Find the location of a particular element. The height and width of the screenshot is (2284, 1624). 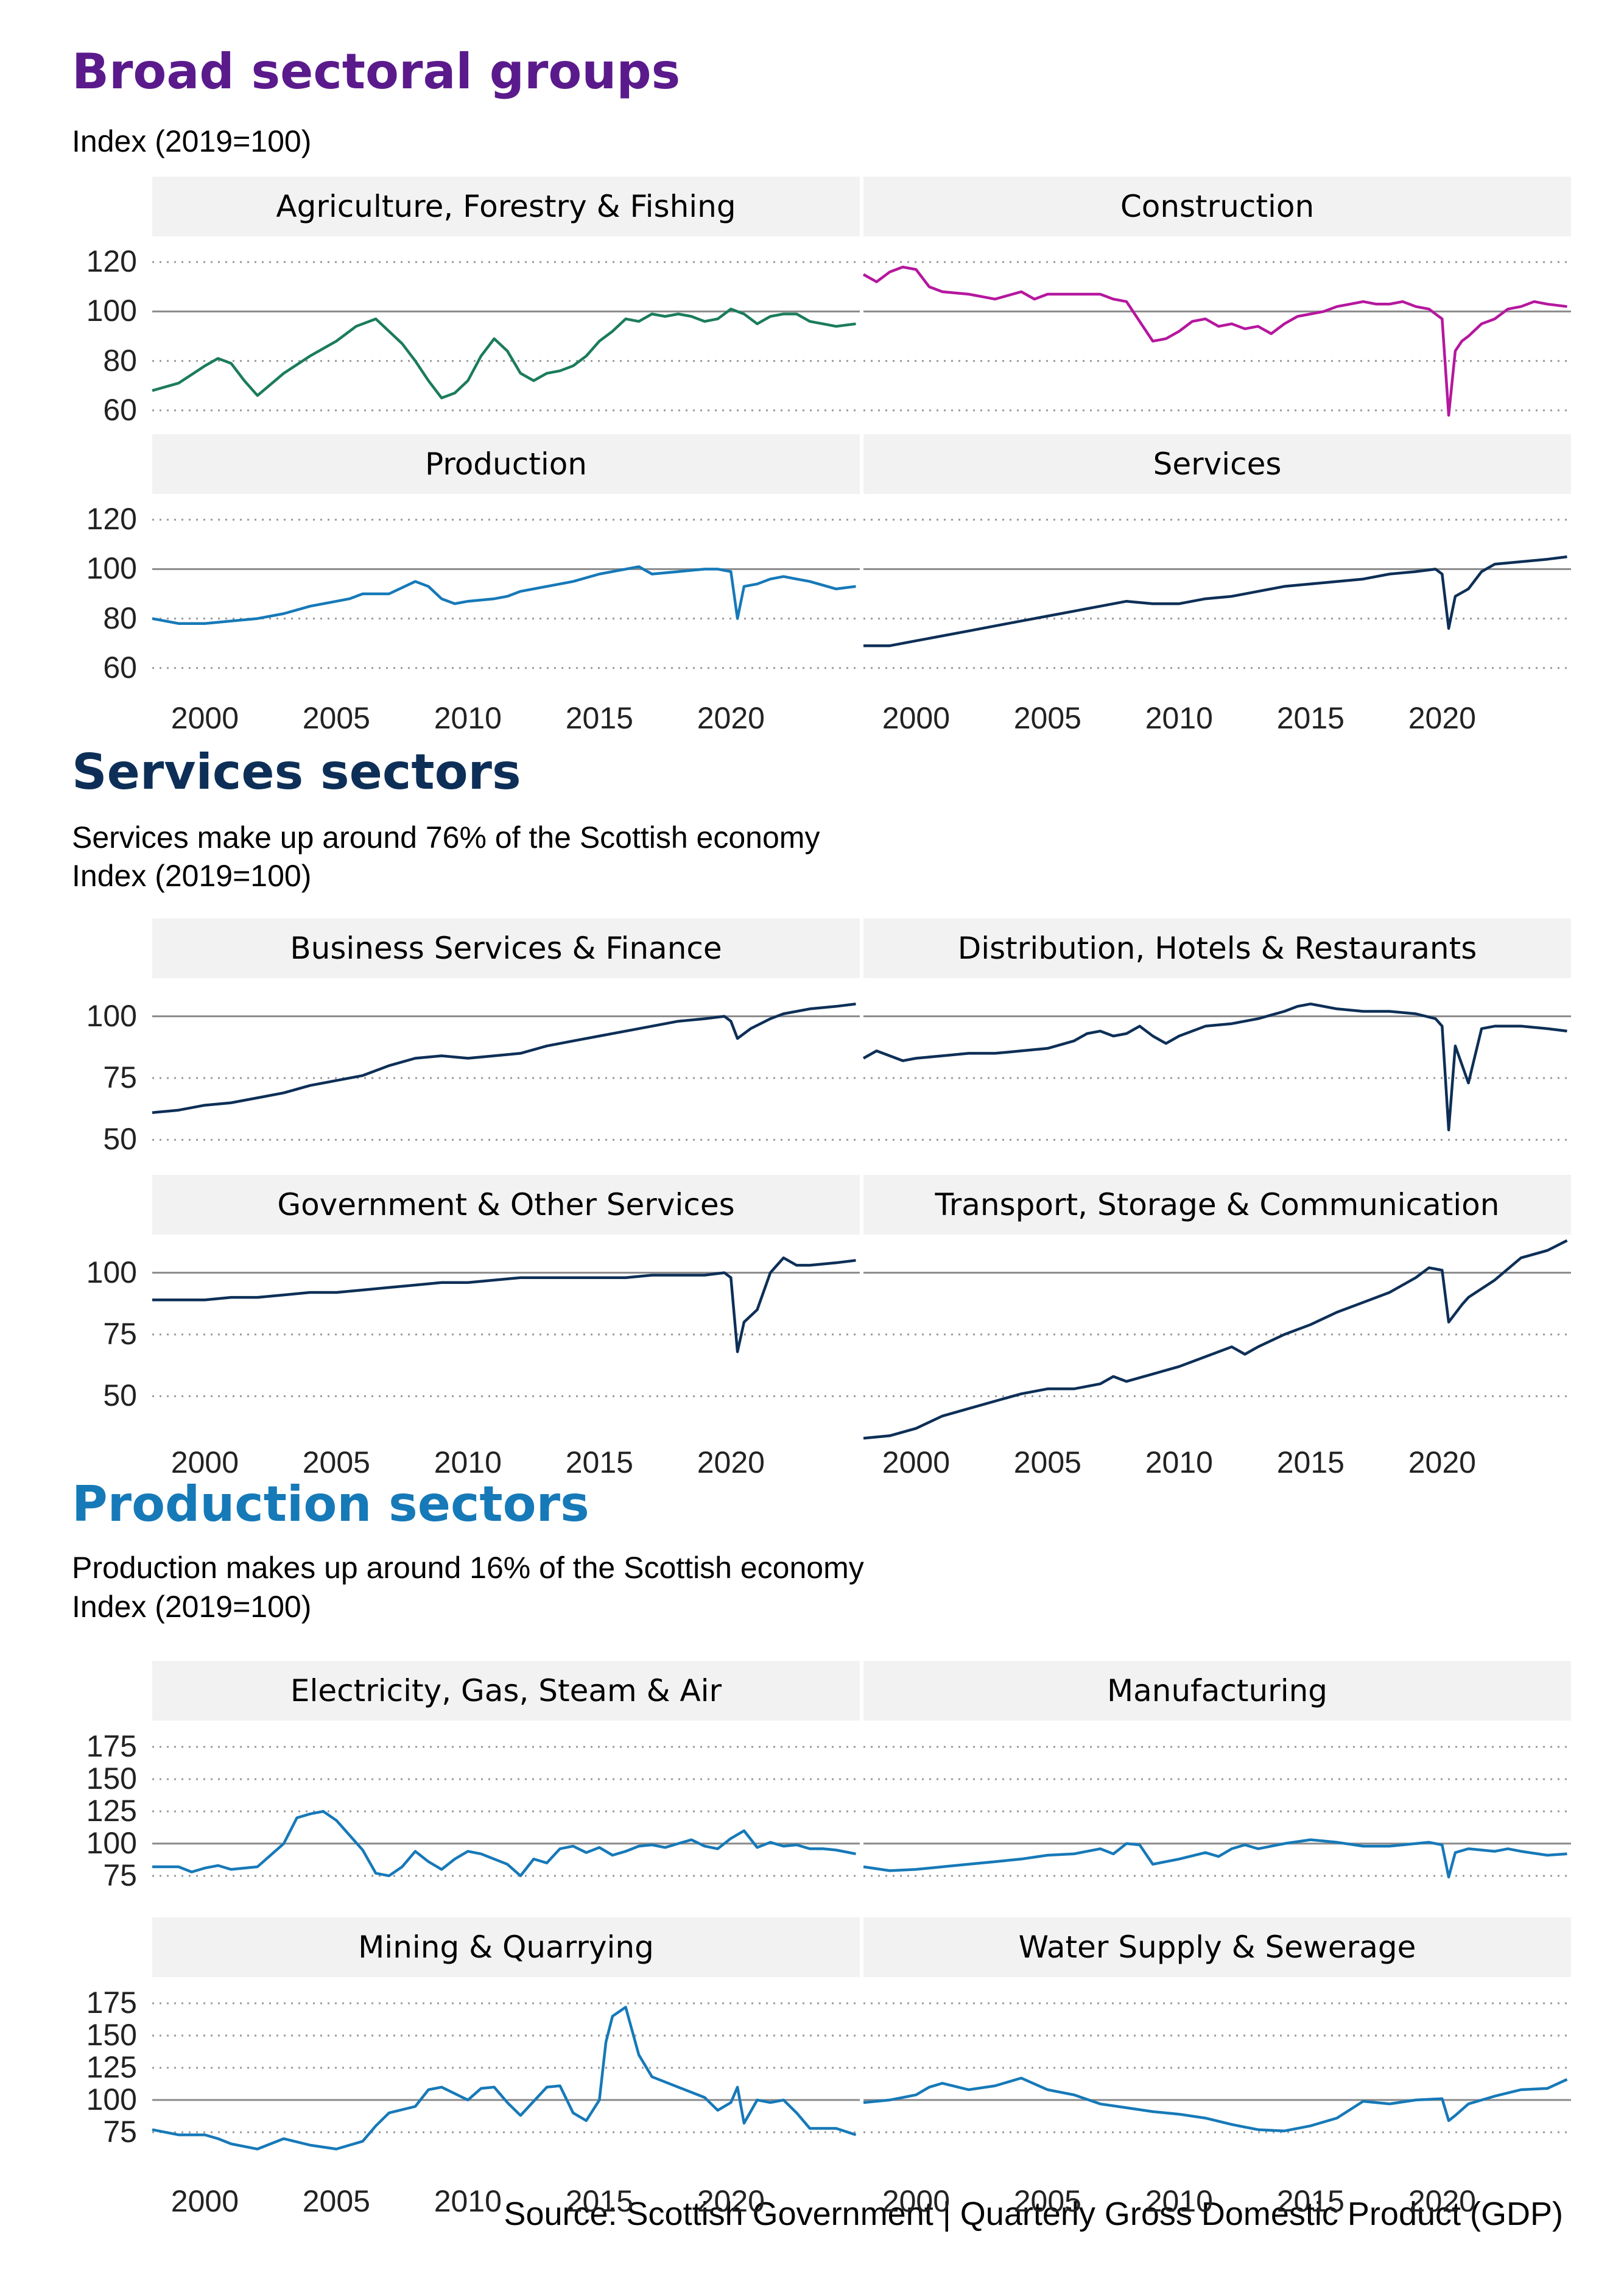

series-line-water-supply-sewerage is located at coordinates (1215, 2104).